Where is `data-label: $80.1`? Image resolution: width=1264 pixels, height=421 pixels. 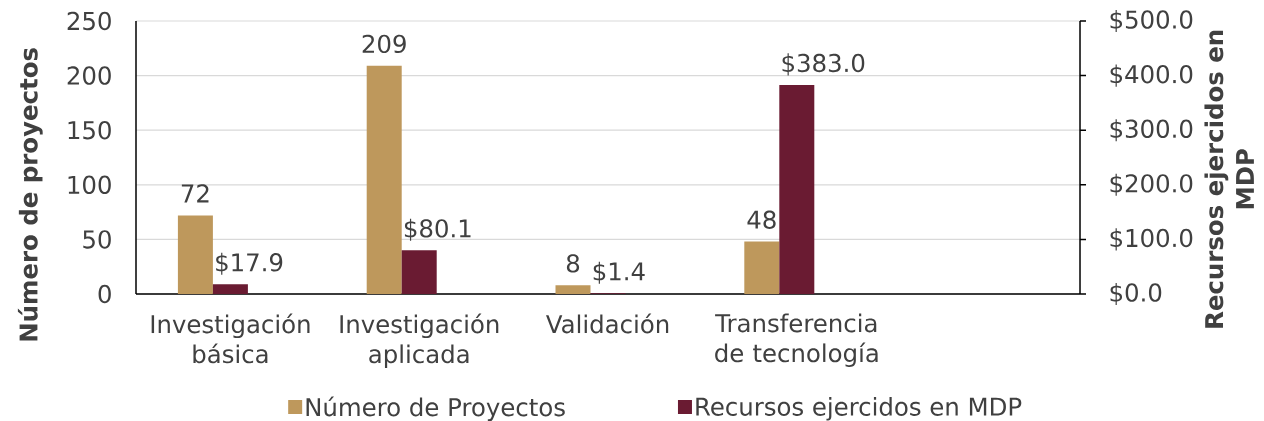
data-label: $80.1 is located at coordinates (437, 229).